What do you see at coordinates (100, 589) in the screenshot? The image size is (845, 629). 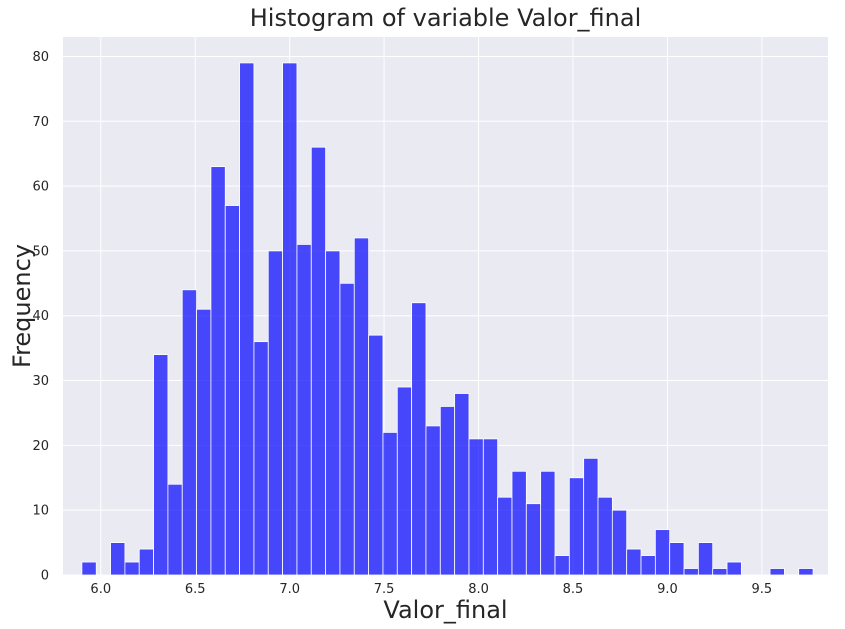 I see `x-tick-label: 6.0` at bounding box center [100, 589].